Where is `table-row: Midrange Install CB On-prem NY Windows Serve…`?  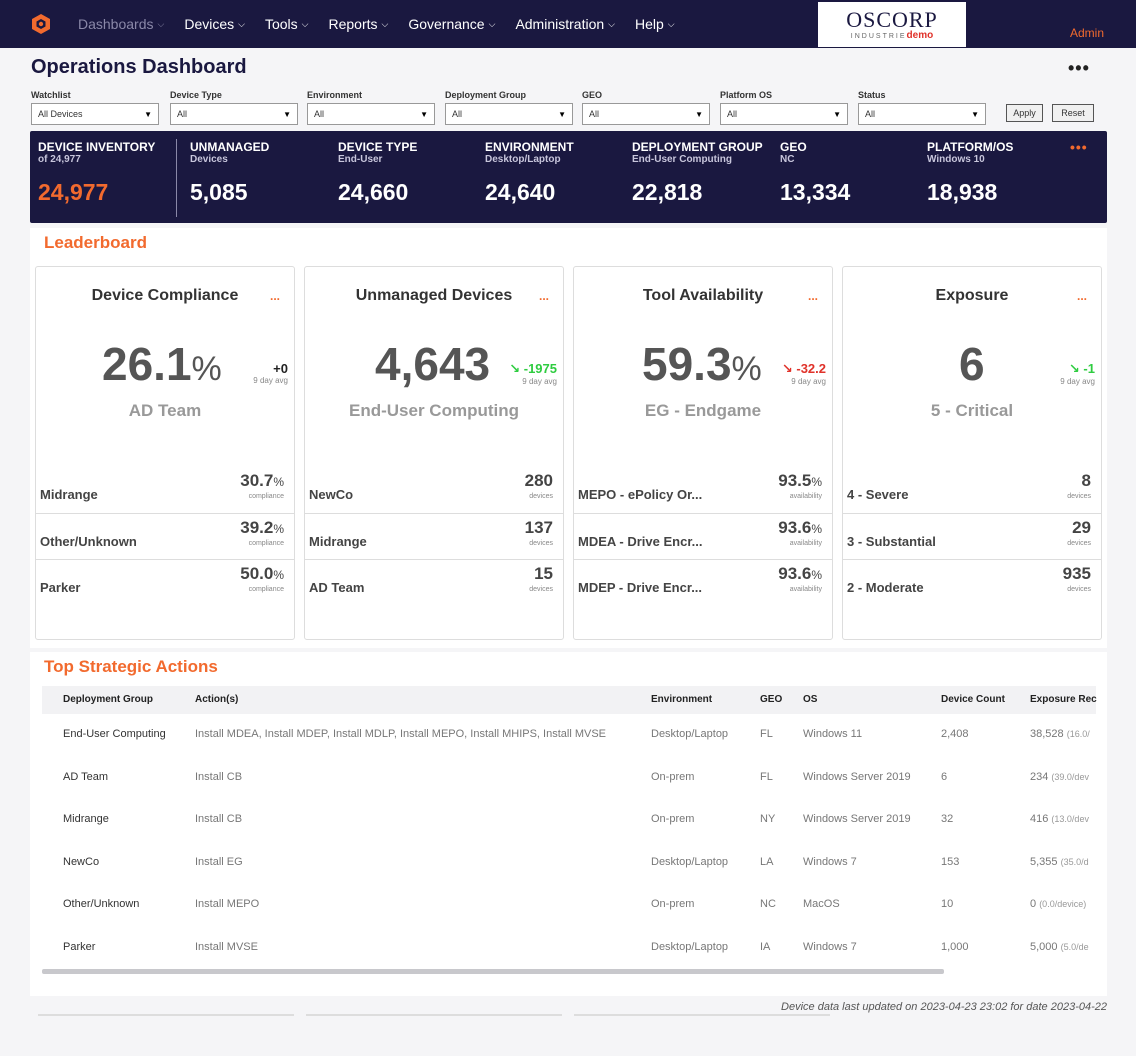 table-row: Midrange Install CB On-prem NY Windows Serve… is located at coordinates (569, 820).